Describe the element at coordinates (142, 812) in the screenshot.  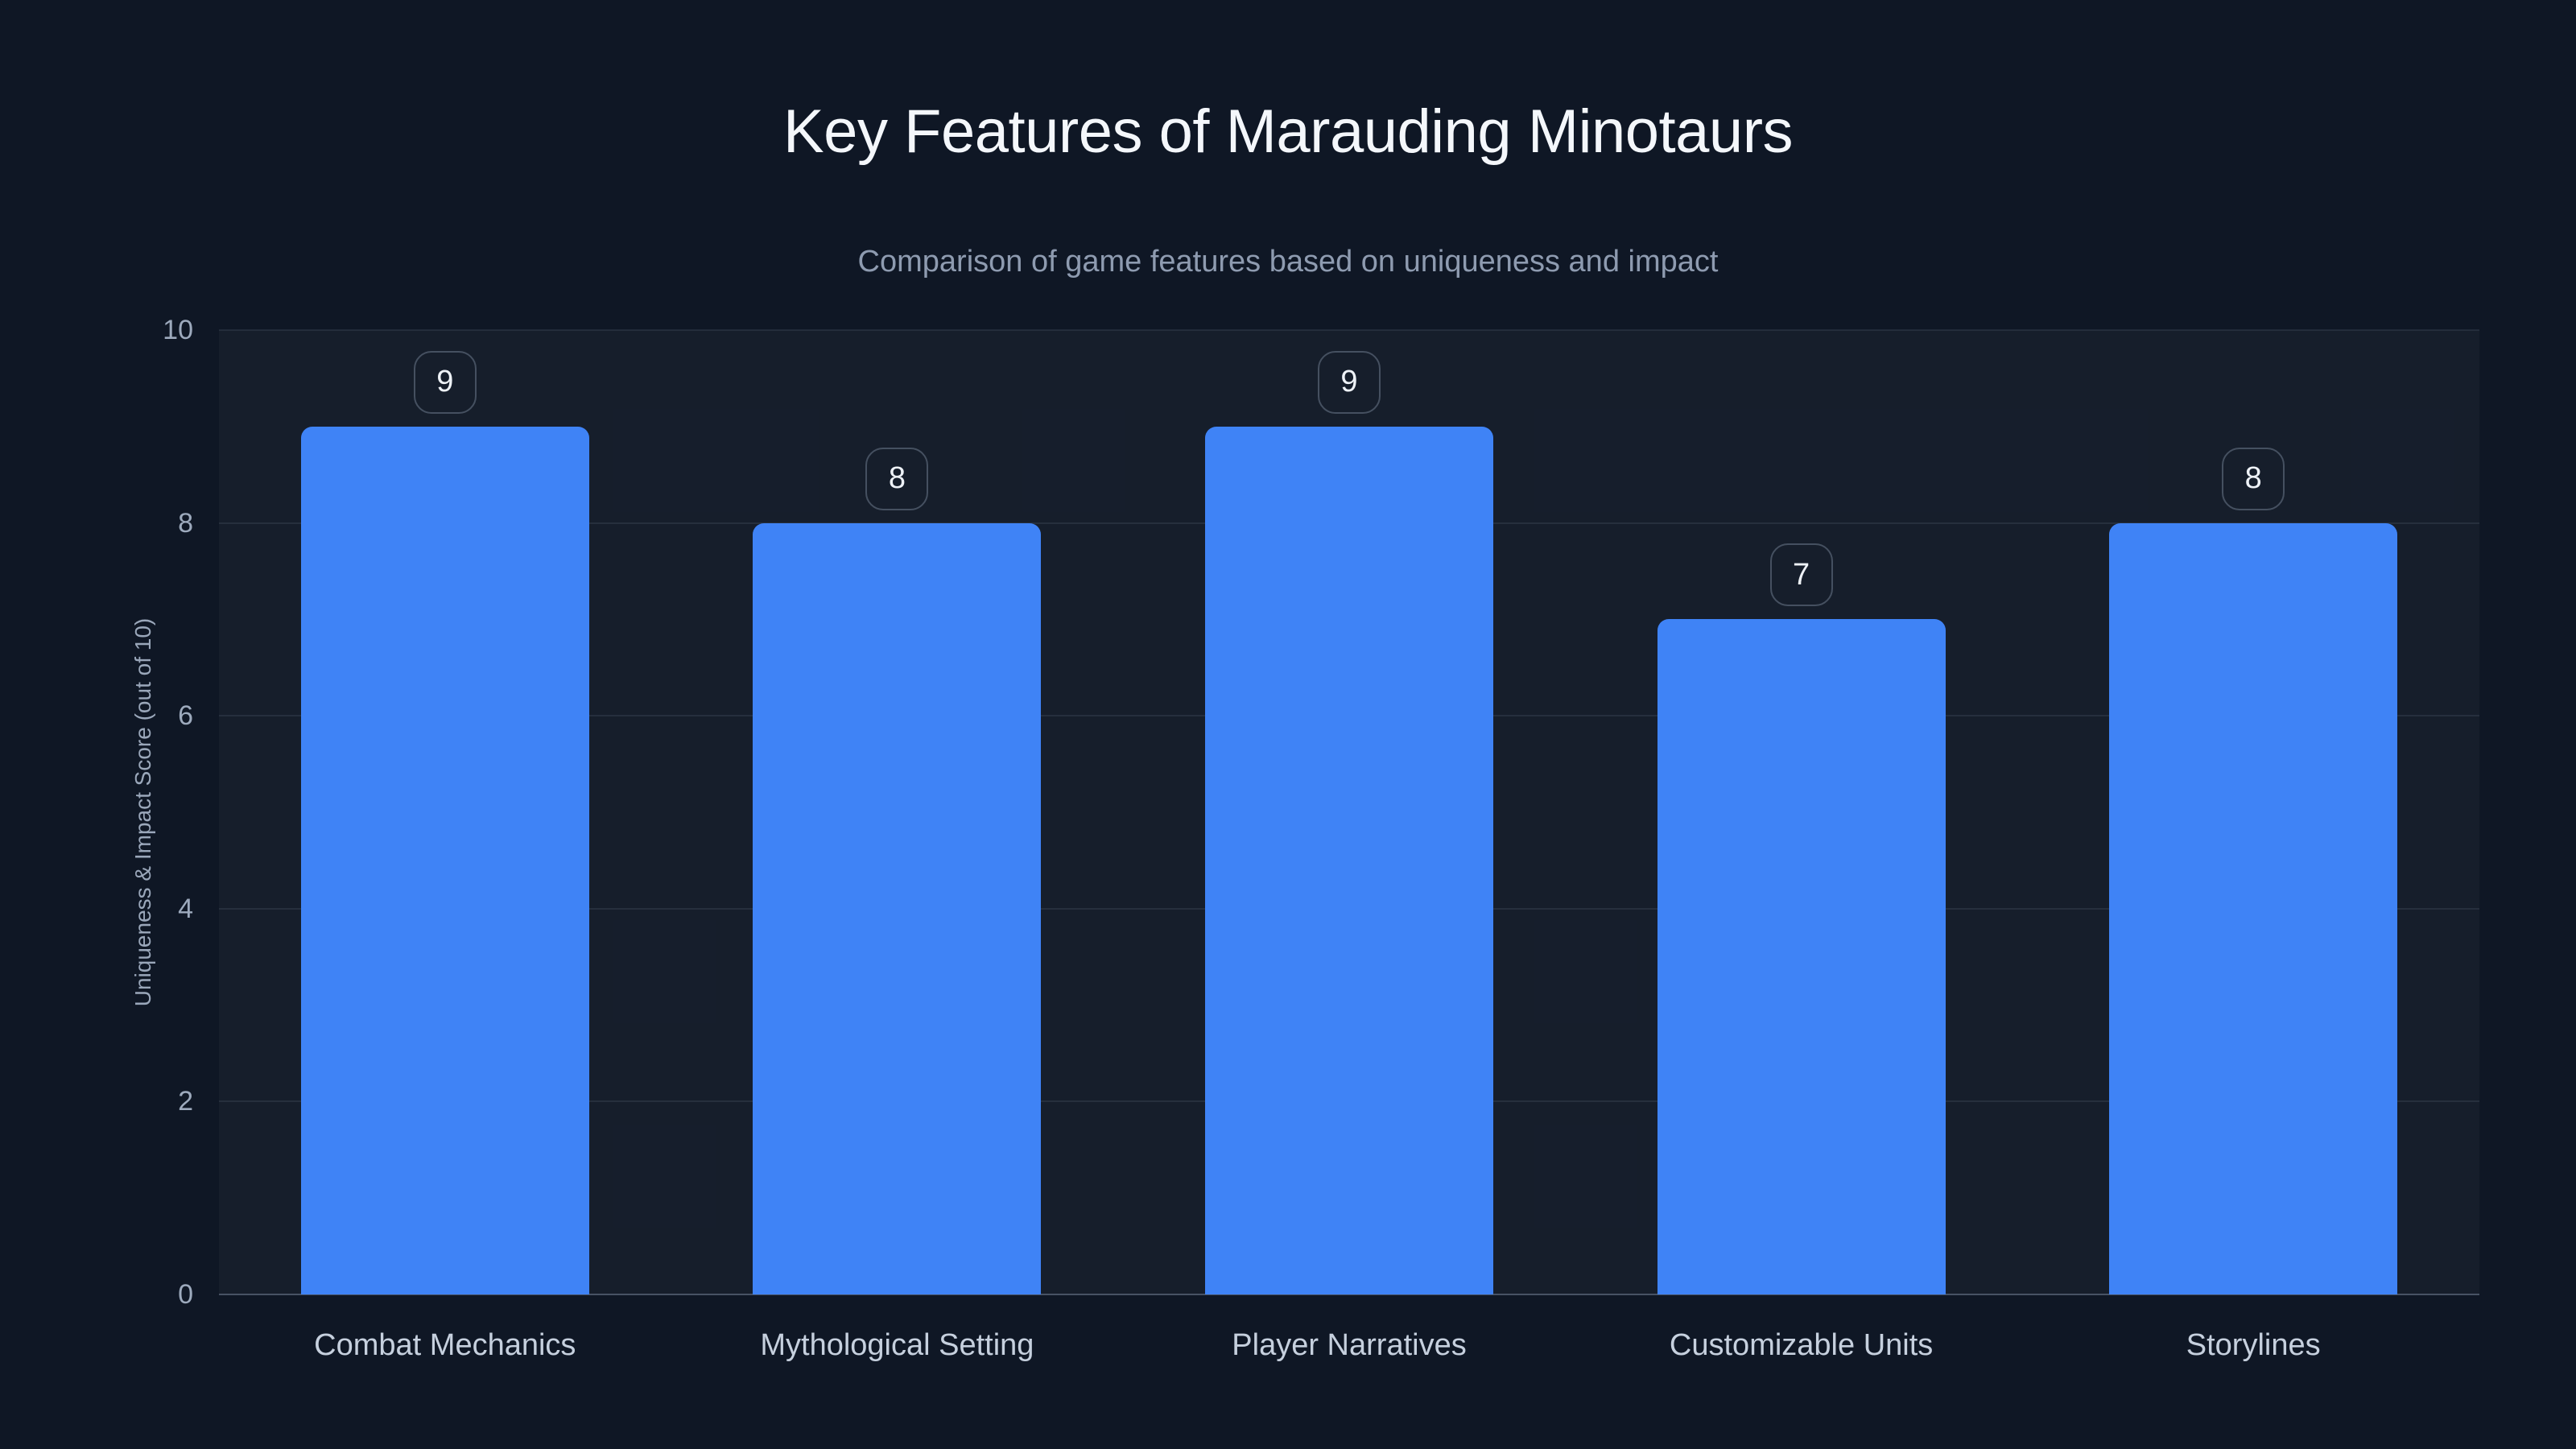
I see `y-axis-title: Uniqueness & Impact Score (out of 10)` at that location.